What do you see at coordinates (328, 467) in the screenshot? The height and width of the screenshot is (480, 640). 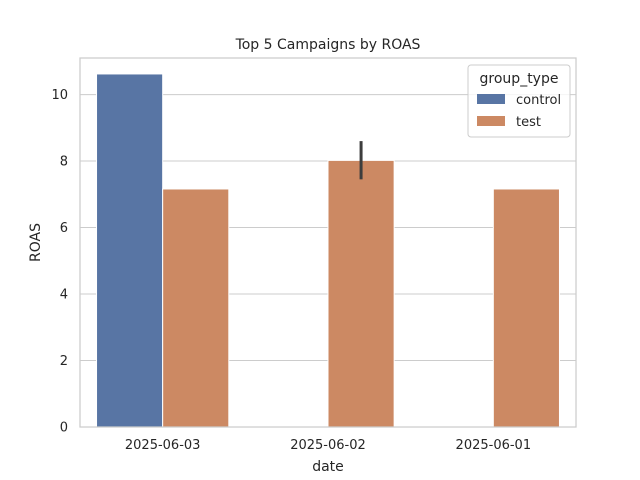 I see `x-axis-label: date` at bounding box center [328, 467].